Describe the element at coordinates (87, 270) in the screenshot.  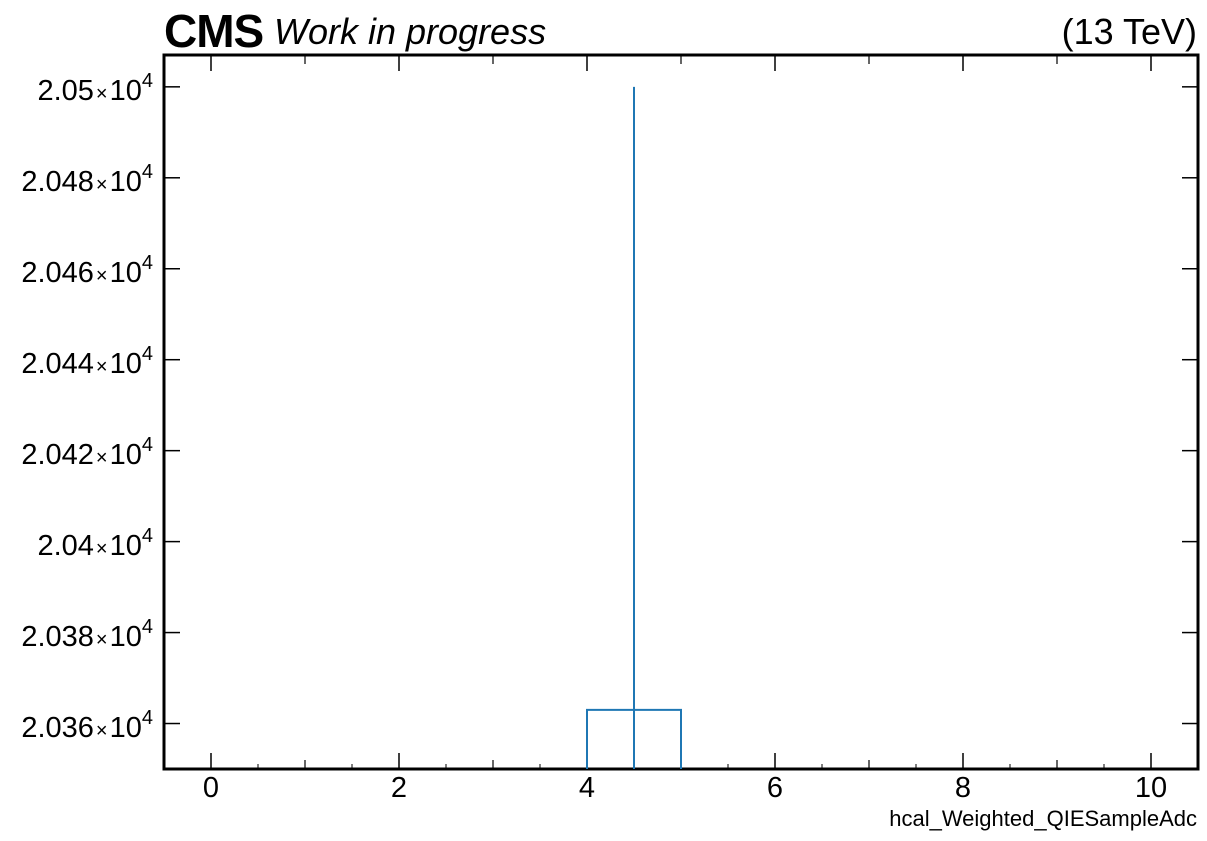
I see `y-tick-label: 2.046 ×10⁴` at that location.